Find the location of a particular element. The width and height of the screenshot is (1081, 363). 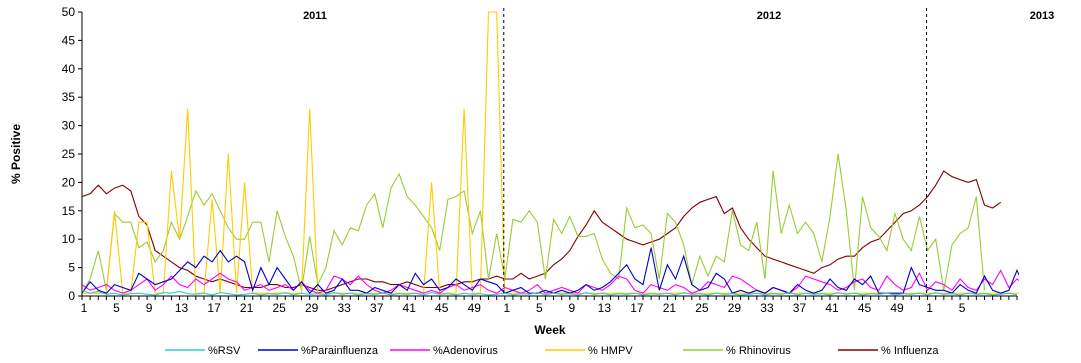

y-tick-label: 0 is located at coordinates (71, 296).